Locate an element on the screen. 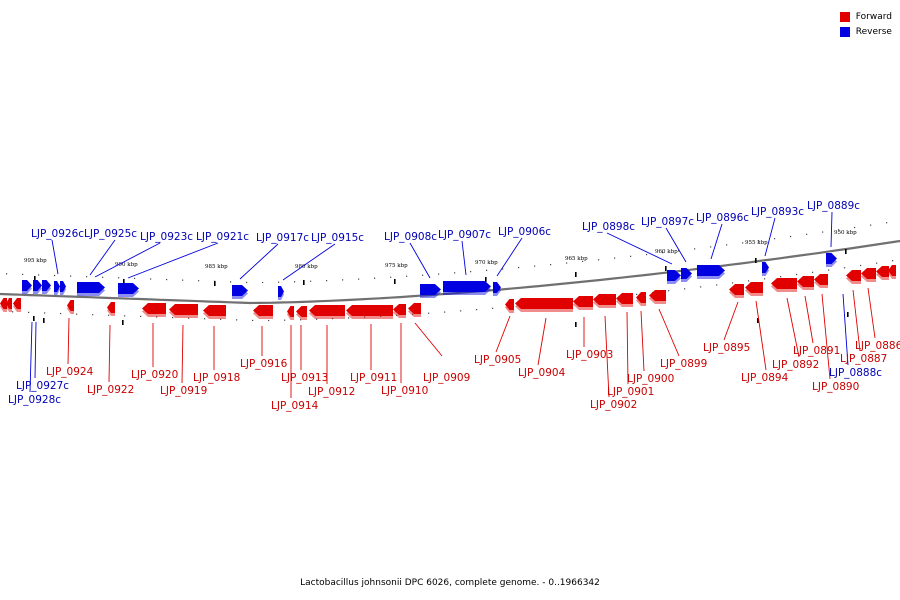  gene-label-reverse: LJP_0926c is located at coordinates (57, 234).